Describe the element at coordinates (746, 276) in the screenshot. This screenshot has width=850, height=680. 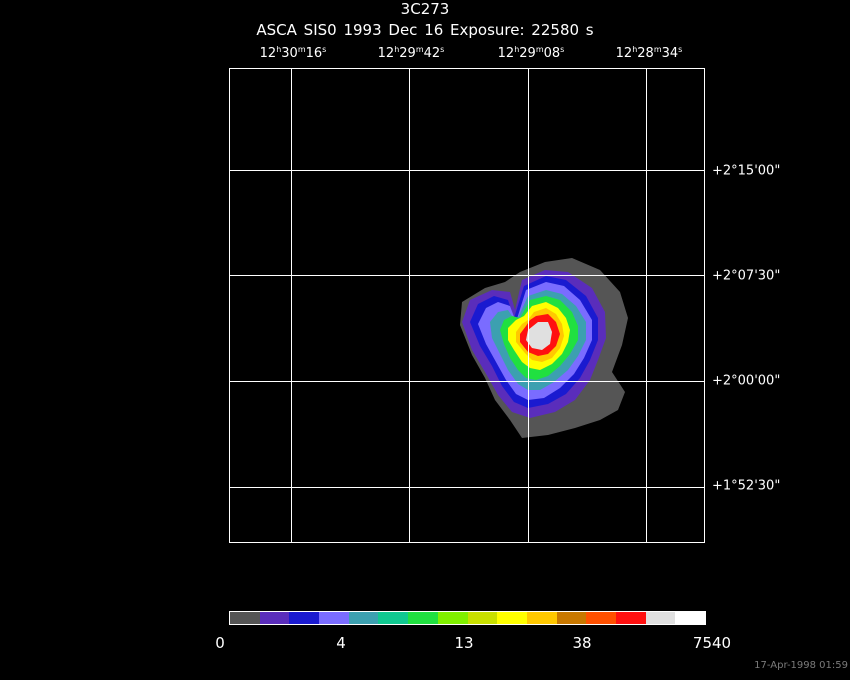
I see `dec-tick-label: +2°07'30"` at that location.